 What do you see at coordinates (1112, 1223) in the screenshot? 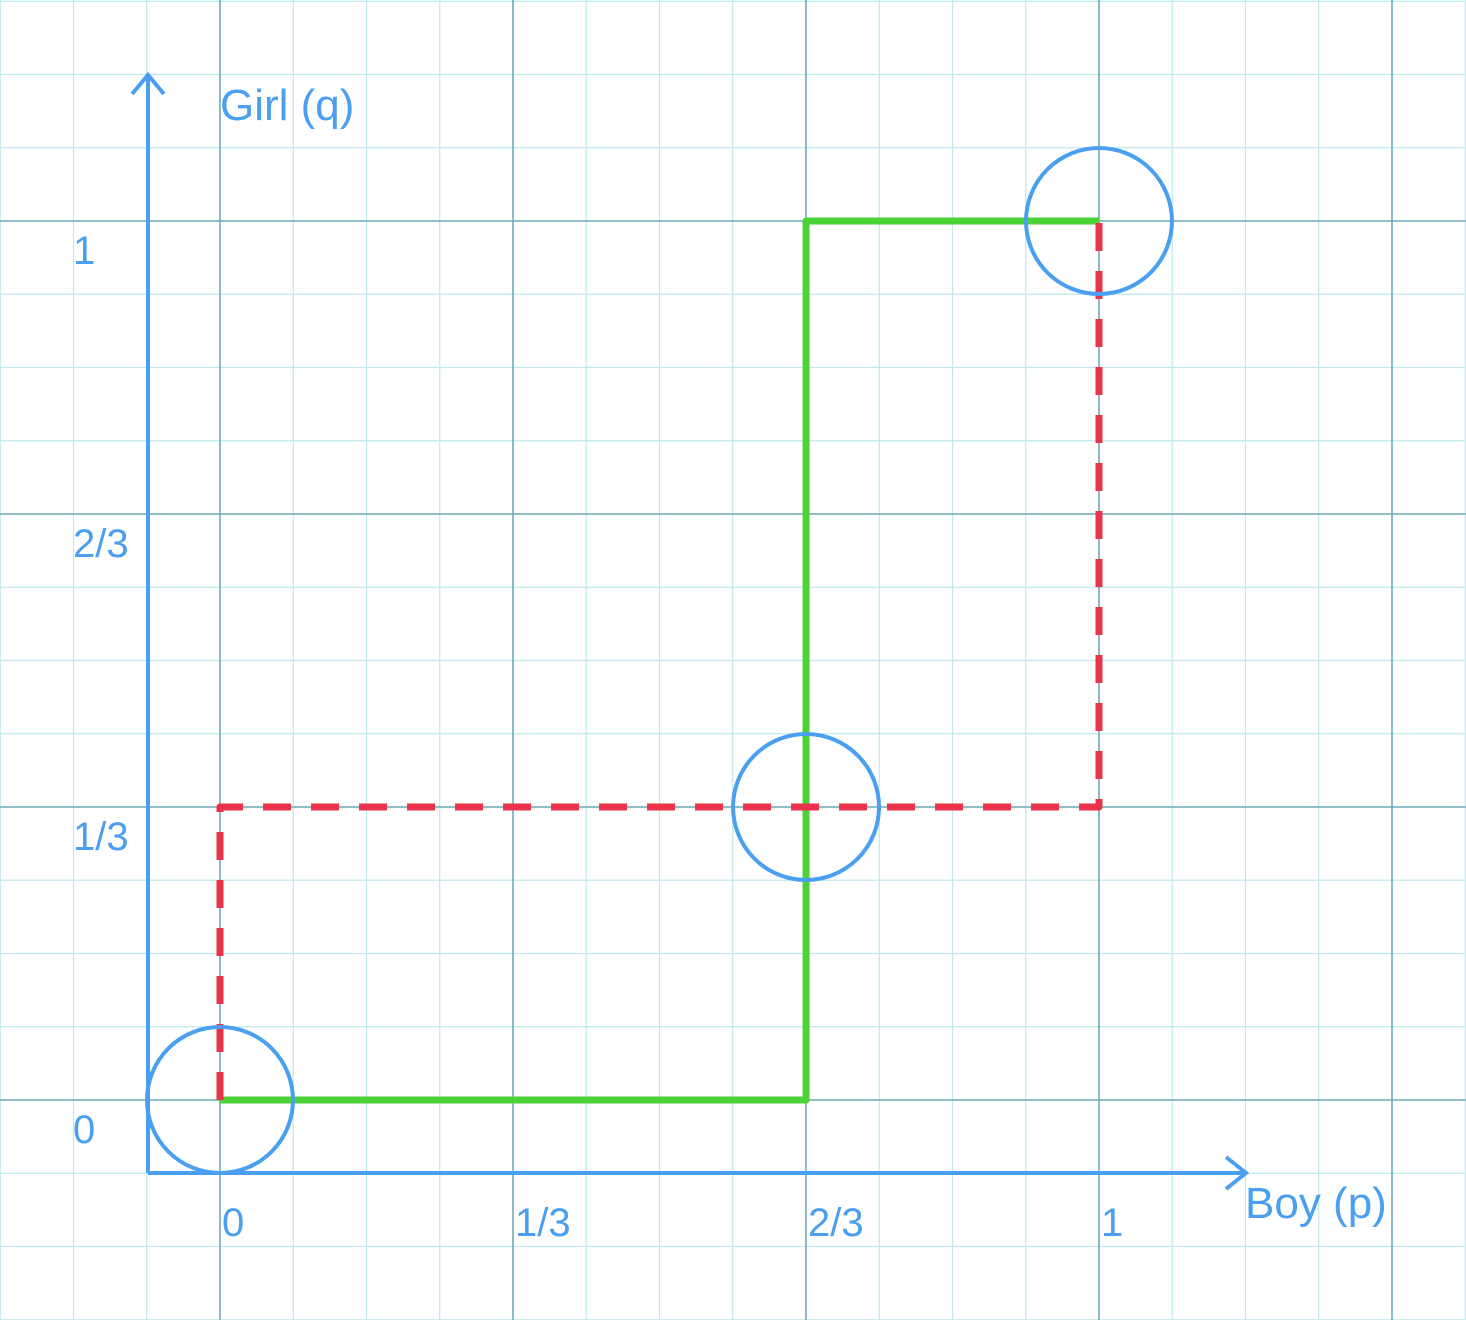
I see `x-tick-label: 1` at bounding box center [1112, 1223].